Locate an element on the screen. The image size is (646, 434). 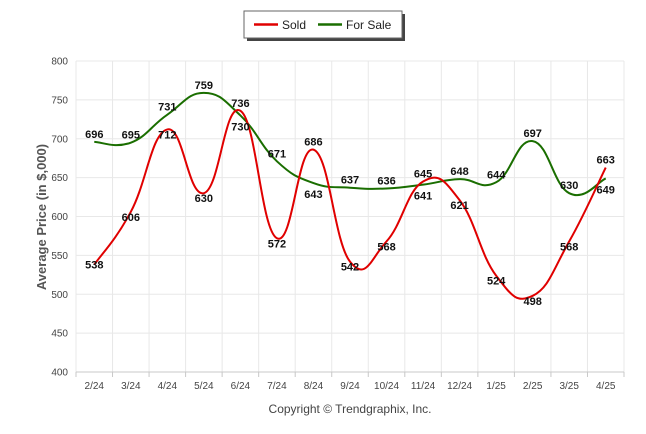
x-tick-label: 11/24 is located at coordinates (423, 386).